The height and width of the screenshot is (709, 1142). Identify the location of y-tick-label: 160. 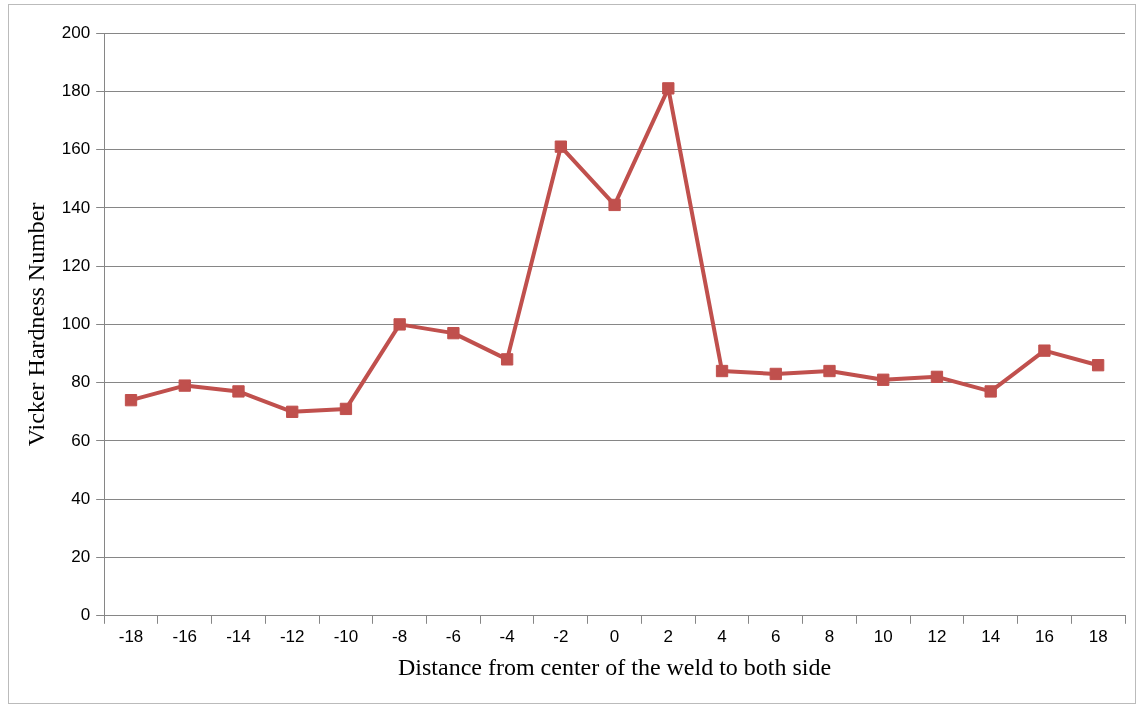
(76, 149).